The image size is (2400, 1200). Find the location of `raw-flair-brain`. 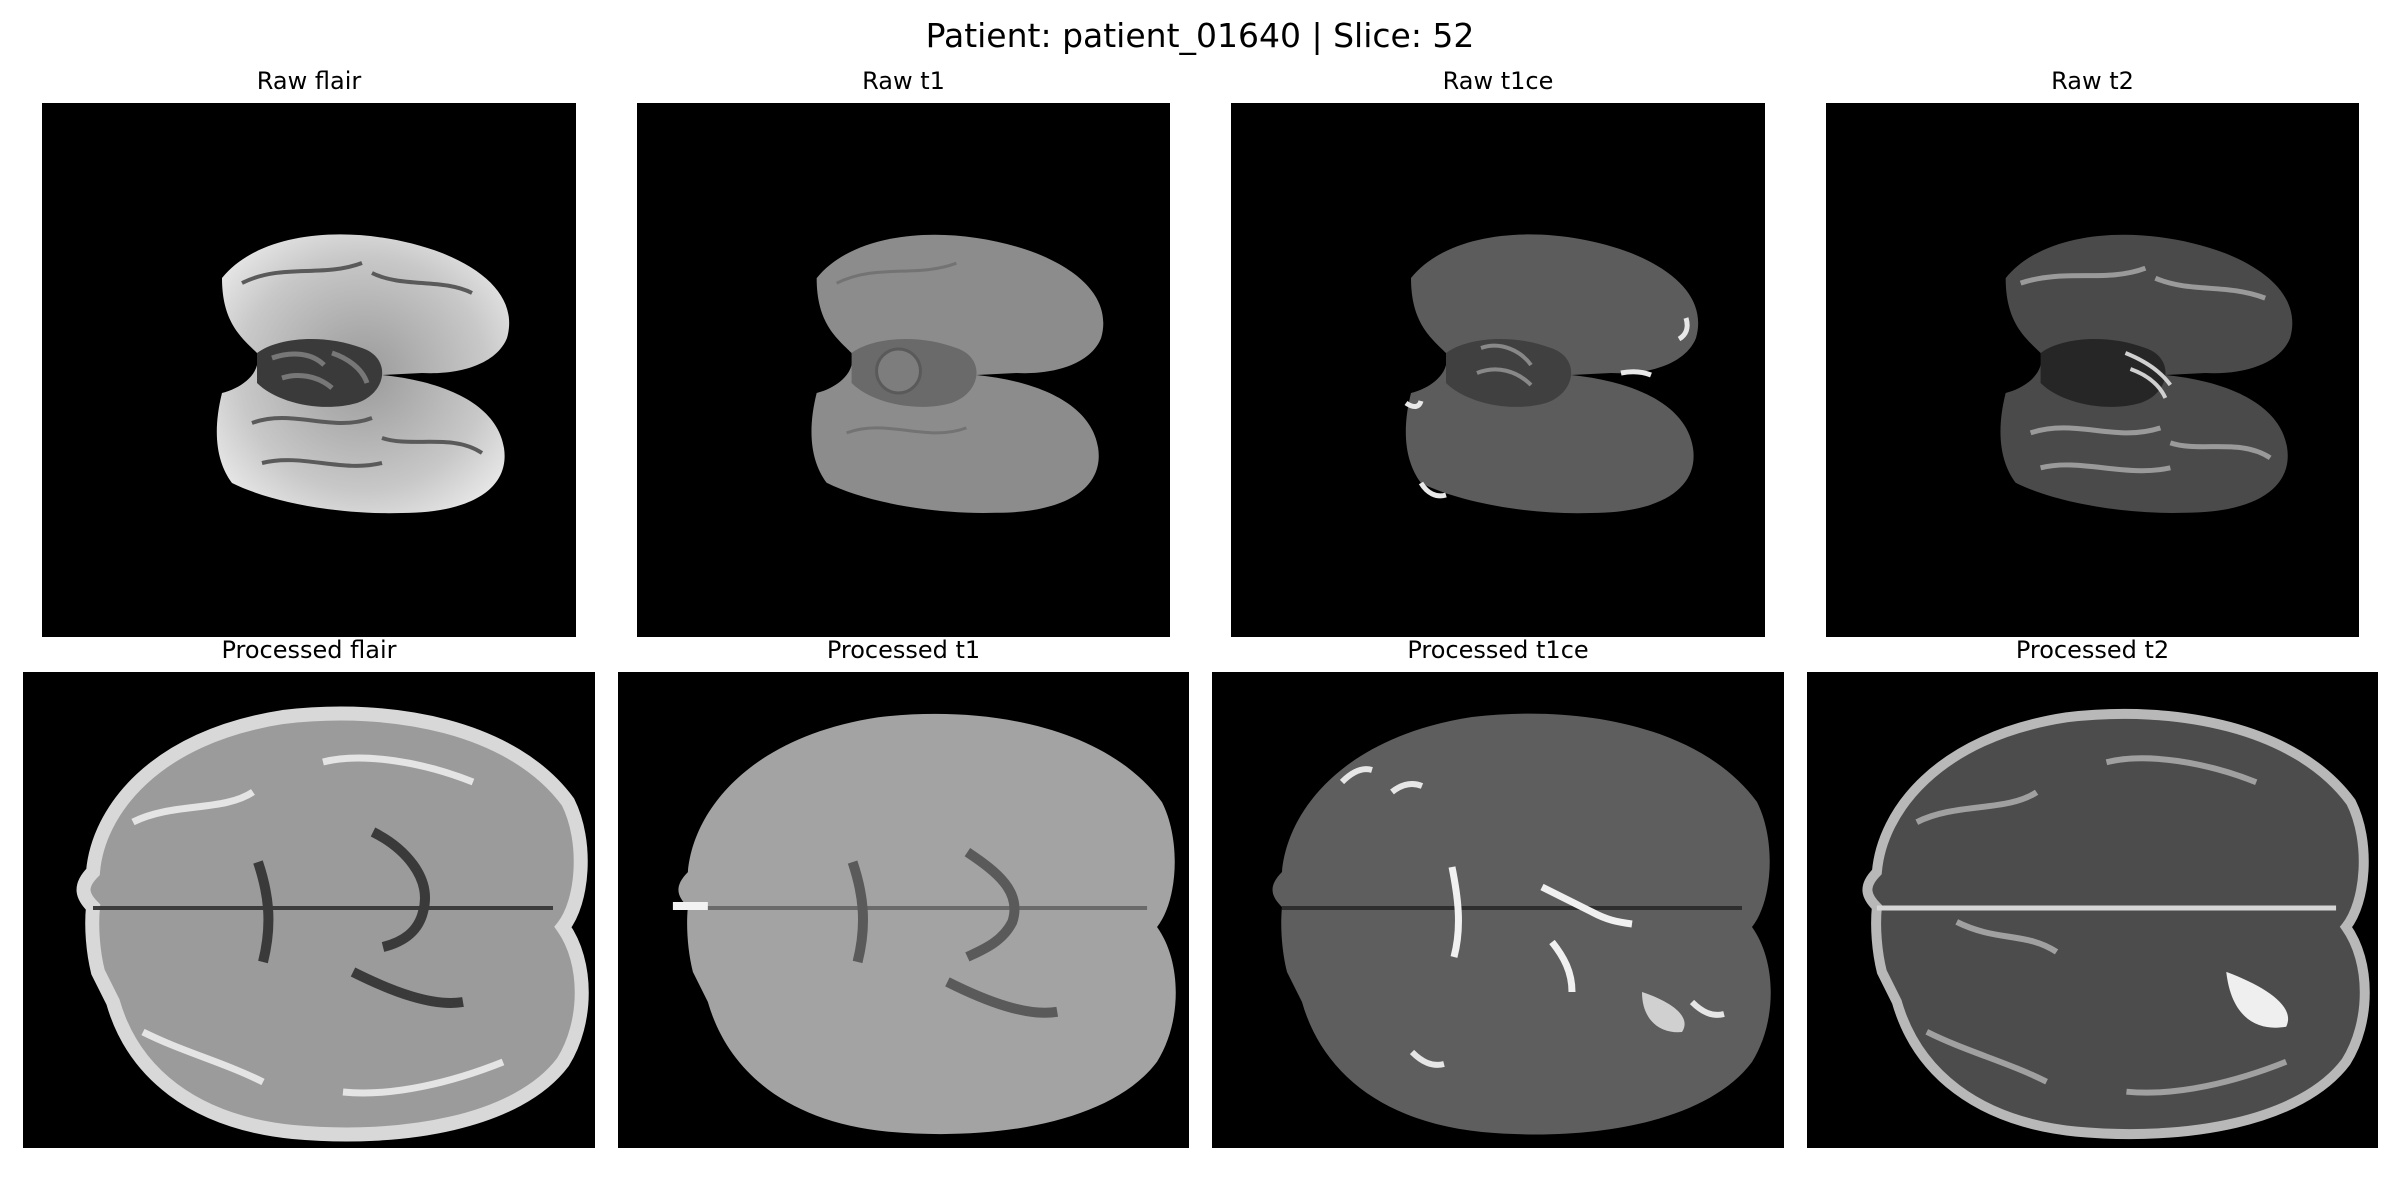

raw-flair-brain is located at coordinates (363, 374).